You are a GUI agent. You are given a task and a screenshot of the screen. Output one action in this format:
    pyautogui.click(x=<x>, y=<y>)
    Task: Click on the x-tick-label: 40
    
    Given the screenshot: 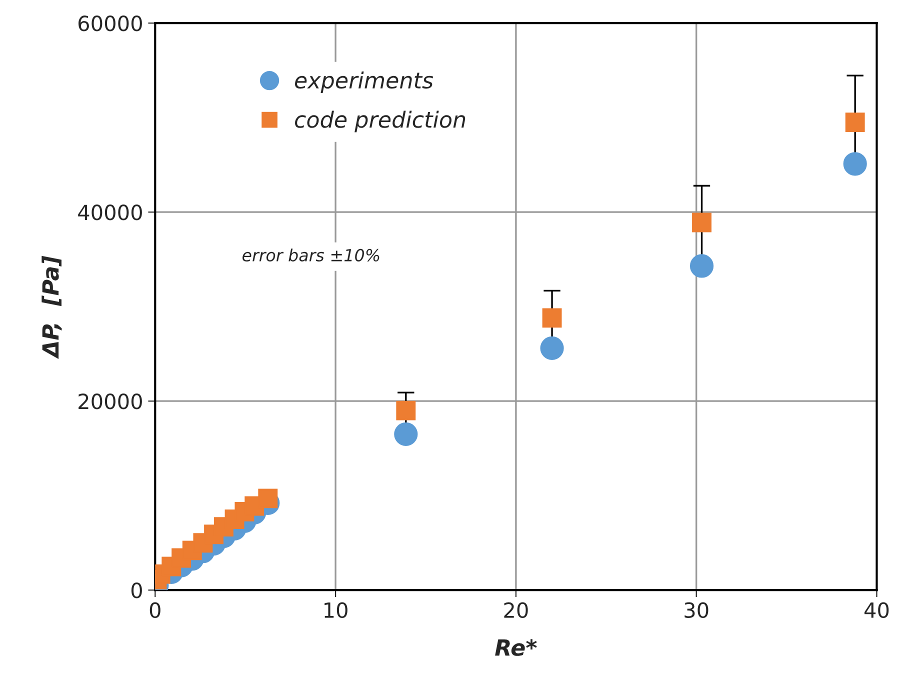 What is the action you would take?
    pyautogui.click(x=876, y=610)
    